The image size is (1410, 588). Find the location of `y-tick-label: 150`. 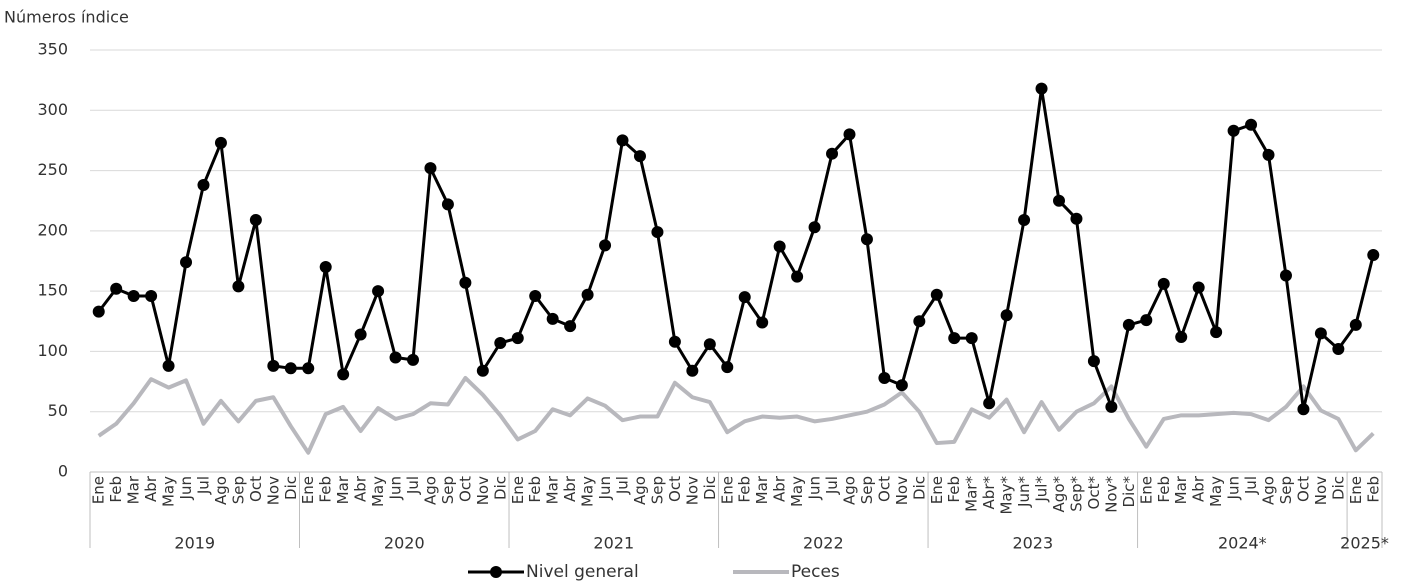

y-tick-label: 150 is located at coordinates (52, 290).